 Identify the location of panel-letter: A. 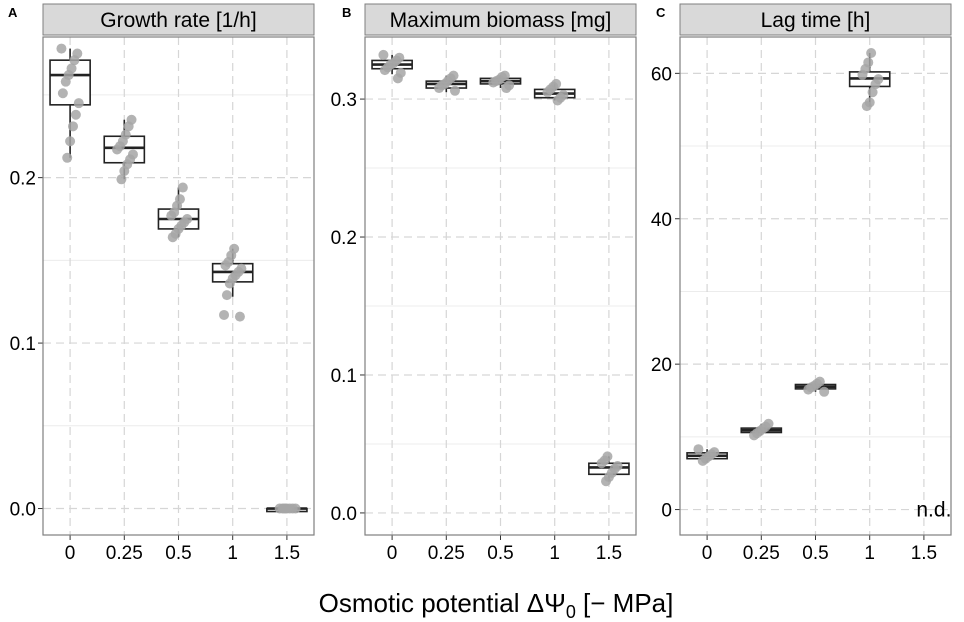
(13, 12).